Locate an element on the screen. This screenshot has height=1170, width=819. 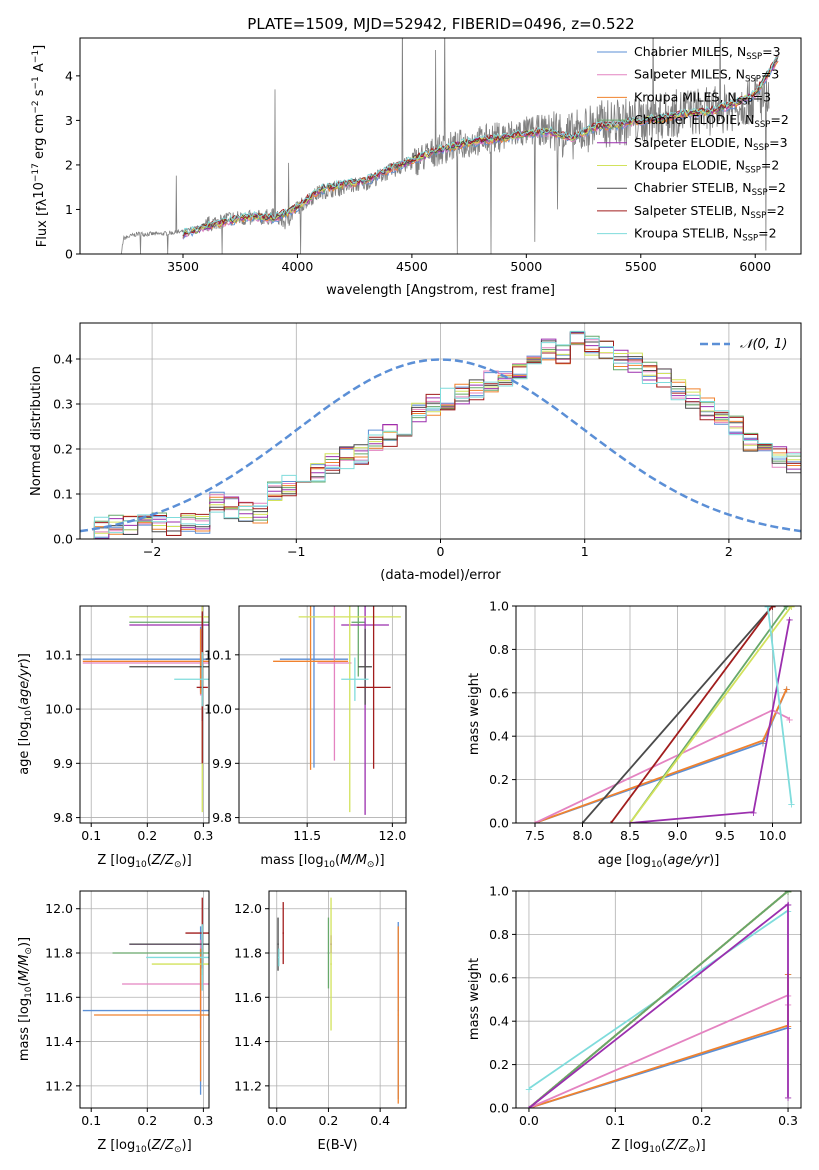
y-tick-label: 10.1 is located at coordinates (218, 654).